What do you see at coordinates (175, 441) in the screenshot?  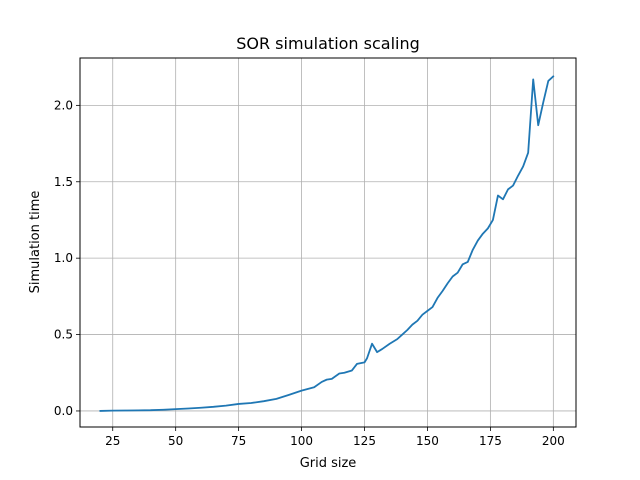 I see `x-tick-label: 50` at bounding box center [175, 441].